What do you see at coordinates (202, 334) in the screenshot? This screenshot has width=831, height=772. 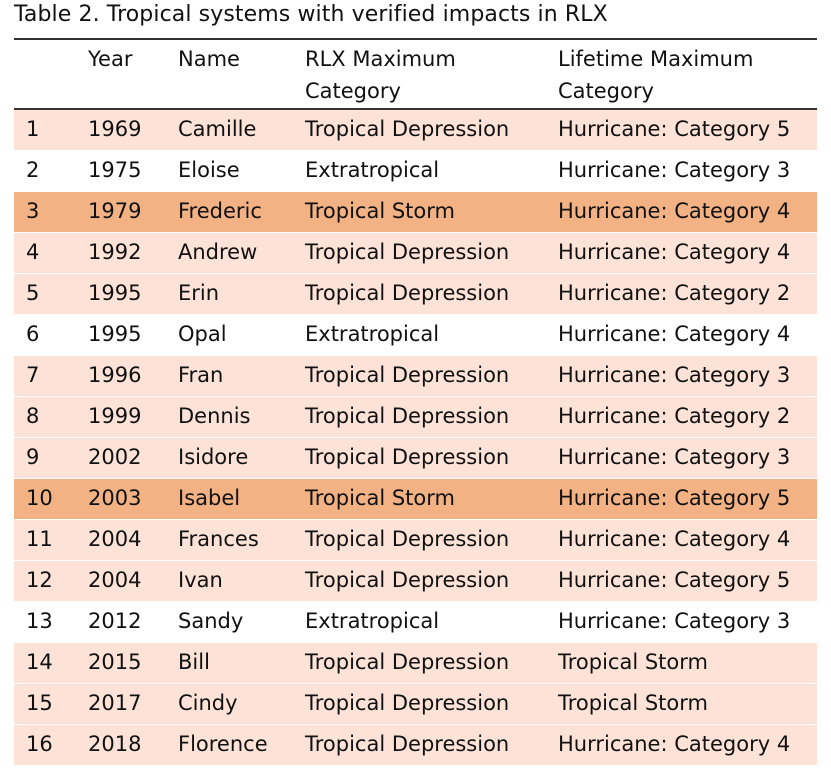 I see `row-name: Opal` at bounding box center [202, 334].